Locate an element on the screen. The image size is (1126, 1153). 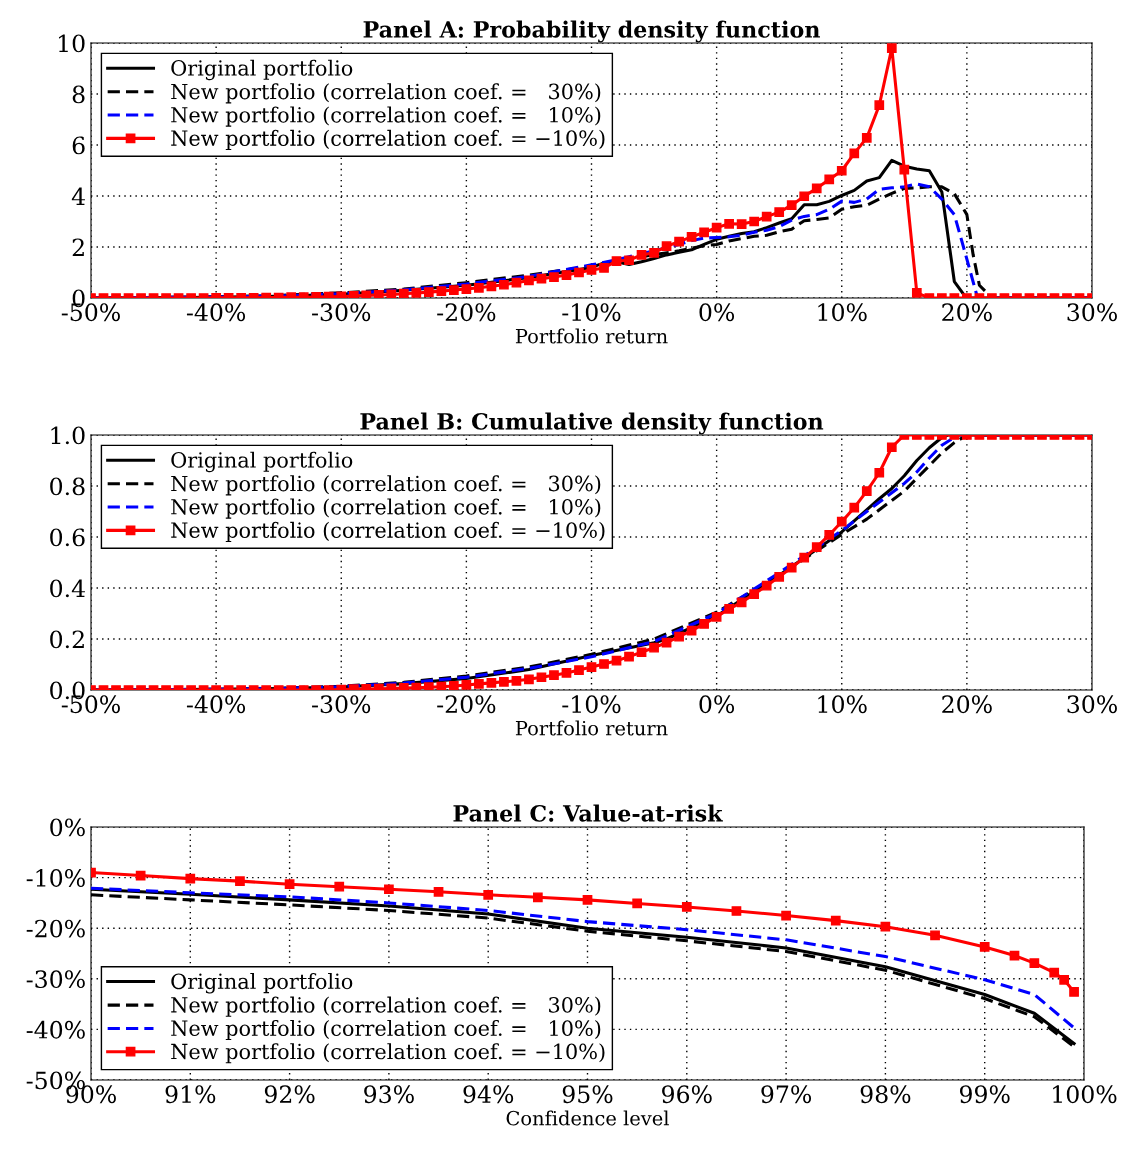
y-tick-label: 0% is located at coordinates (67, 827).